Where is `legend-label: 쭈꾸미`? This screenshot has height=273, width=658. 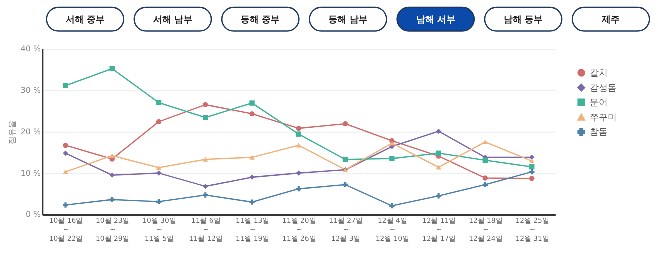 legend-label: 쭈꾸미 is located at coordinates (603, 118).